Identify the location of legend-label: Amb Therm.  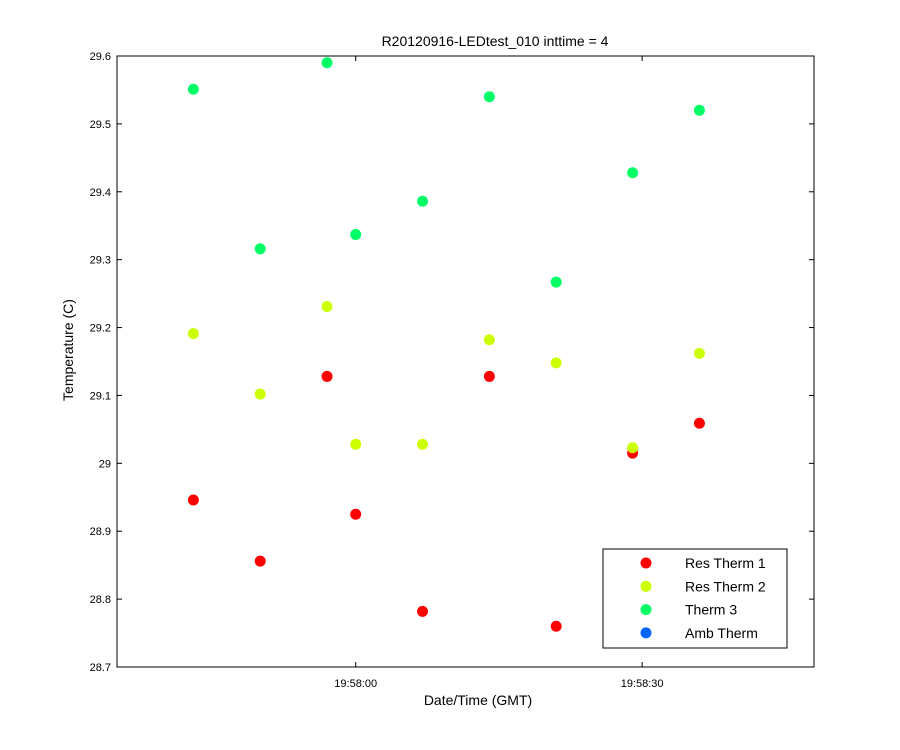
(721, 633).